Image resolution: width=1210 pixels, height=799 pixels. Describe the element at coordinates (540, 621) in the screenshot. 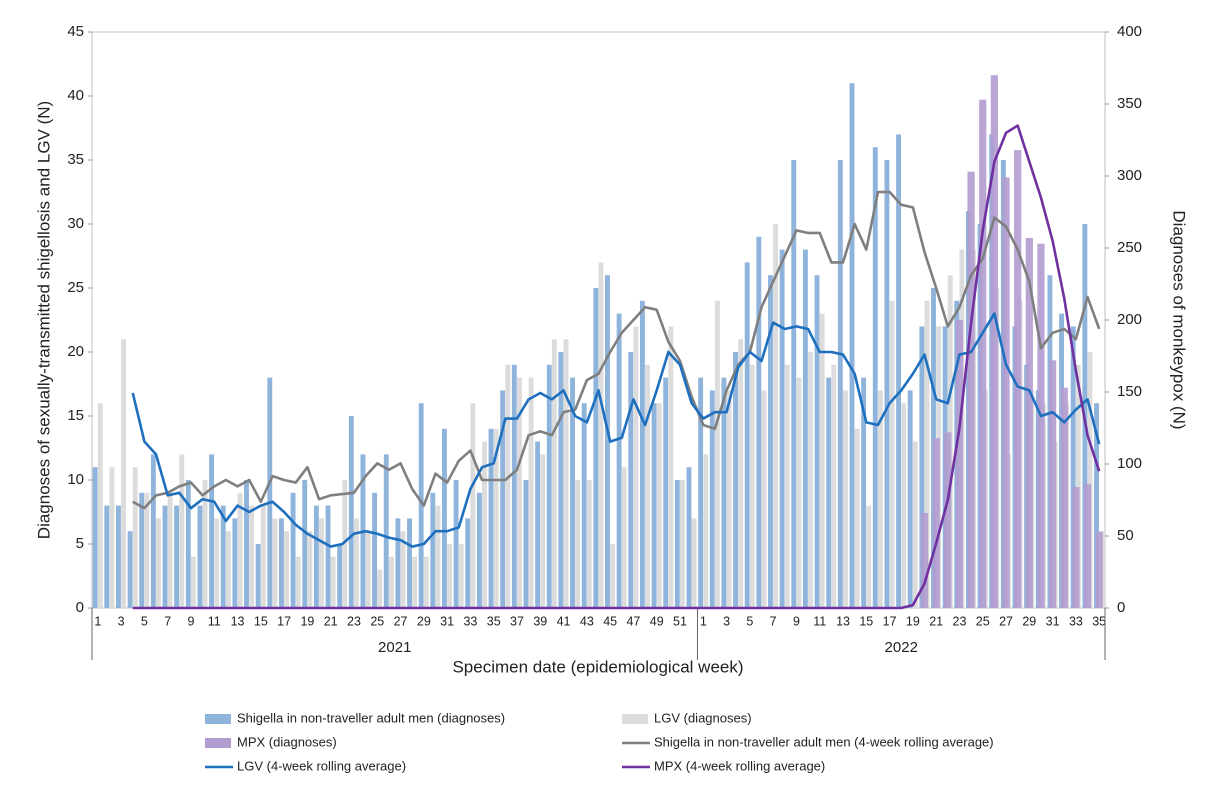

I see `x-tick-label: 39` at that location.